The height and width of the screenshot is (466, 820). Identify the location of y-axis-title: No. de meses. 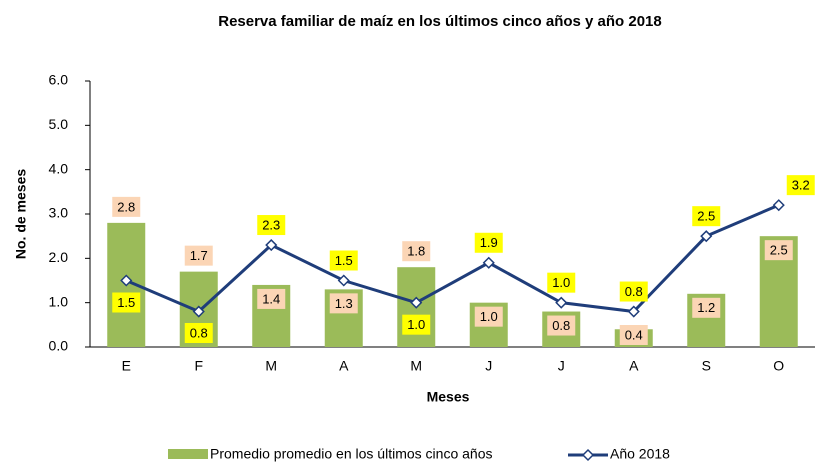
(21, 214).